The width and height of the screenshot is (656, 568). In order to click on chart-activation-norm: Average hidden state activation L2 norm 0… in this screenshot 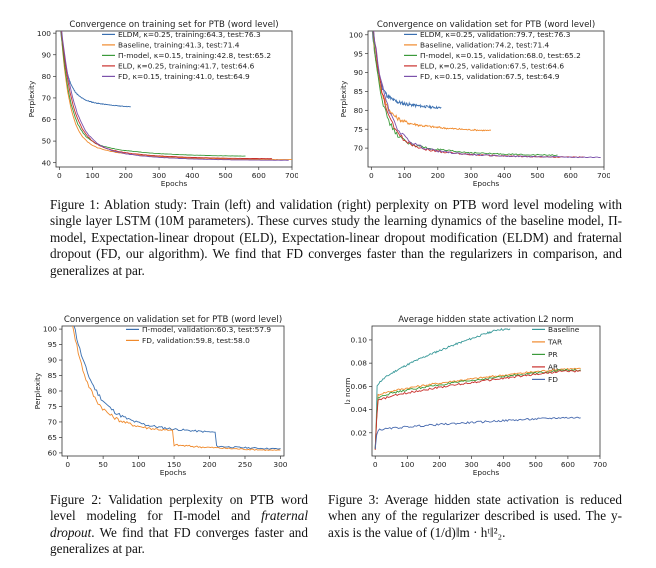, I will do `click(475, 397)`.